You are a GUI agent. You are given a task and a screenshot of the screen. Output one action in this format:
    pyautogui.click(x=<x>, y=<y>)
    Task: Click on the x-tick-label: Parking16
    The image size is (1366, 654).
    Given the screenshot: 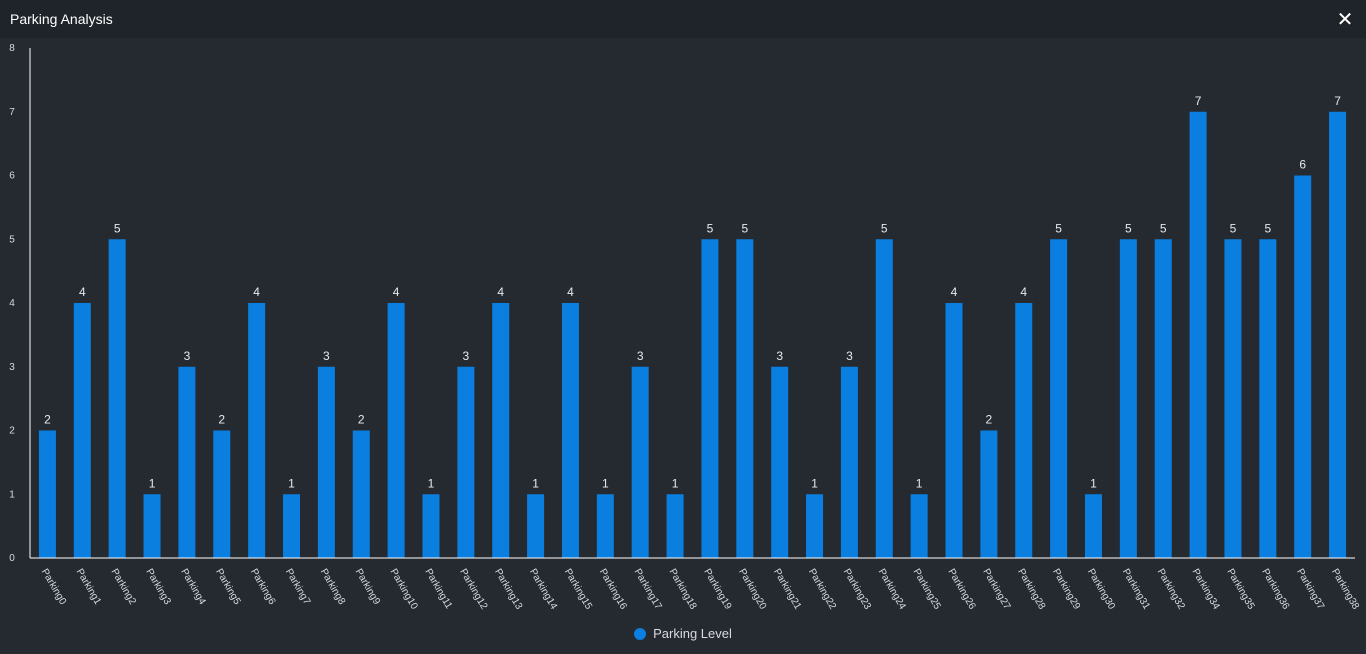 What is the action you would take?
    pyautogui.click(x=613, y=589)
    